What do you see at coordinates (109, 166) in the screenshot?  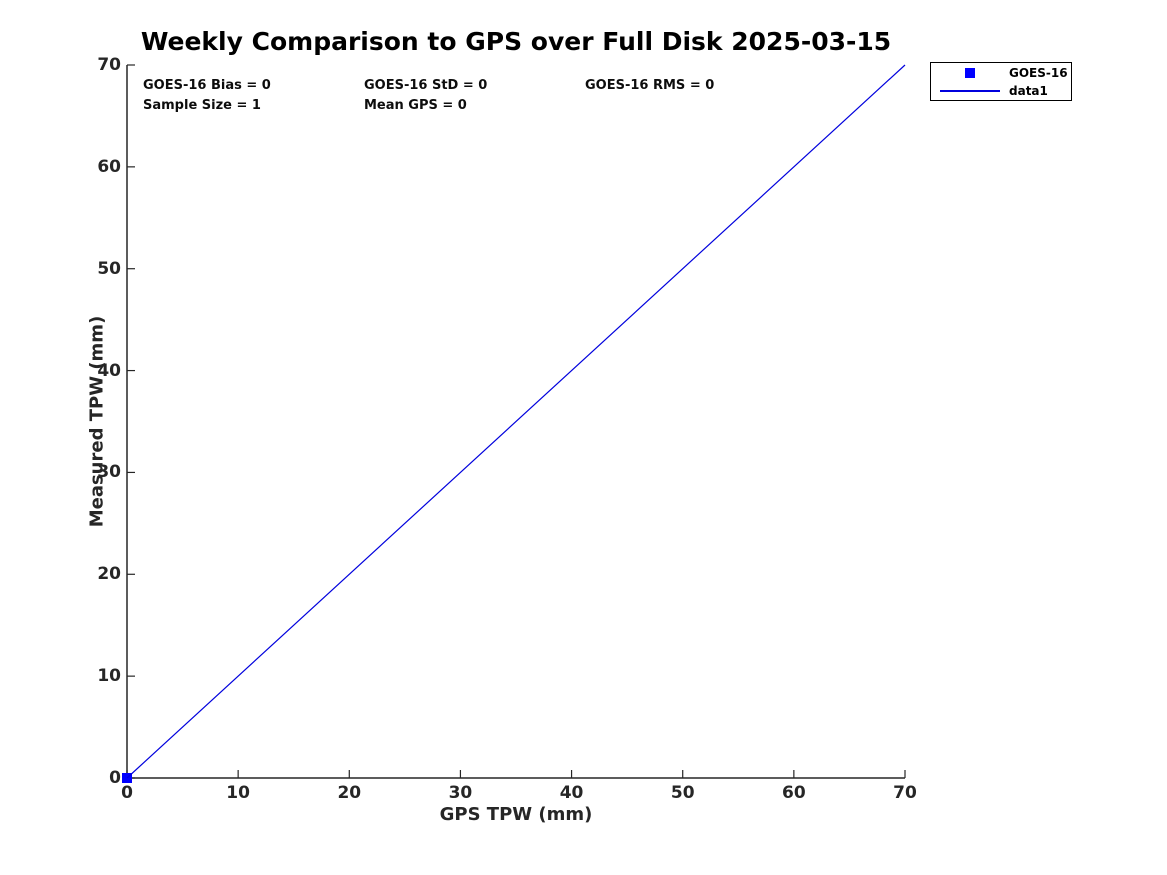 I see `y-tick-label: 60` at bounding box center [109, 166].